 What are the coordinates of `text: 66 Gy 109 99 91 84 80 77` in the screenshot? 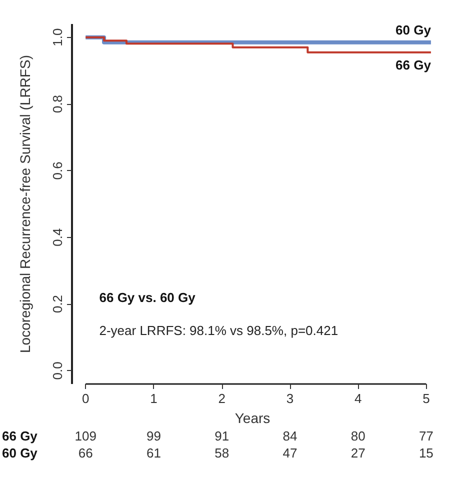 It's located at (218, 436).